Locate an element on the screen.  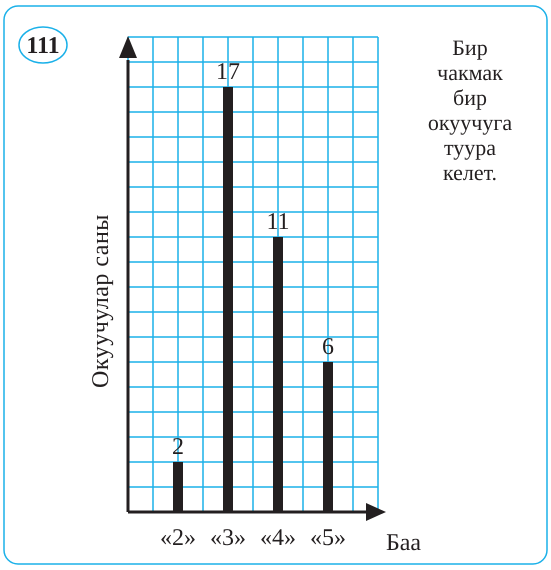
chart-title: 111 is located at coordinates (43, 46).